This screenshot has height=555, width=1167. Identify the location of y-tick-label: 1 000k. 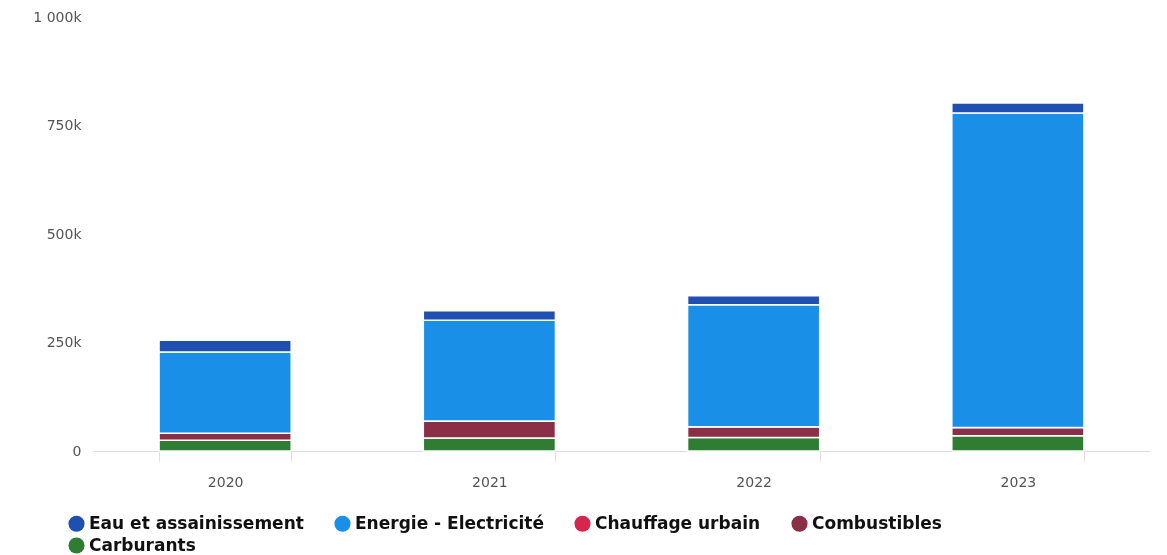
(58, 16).